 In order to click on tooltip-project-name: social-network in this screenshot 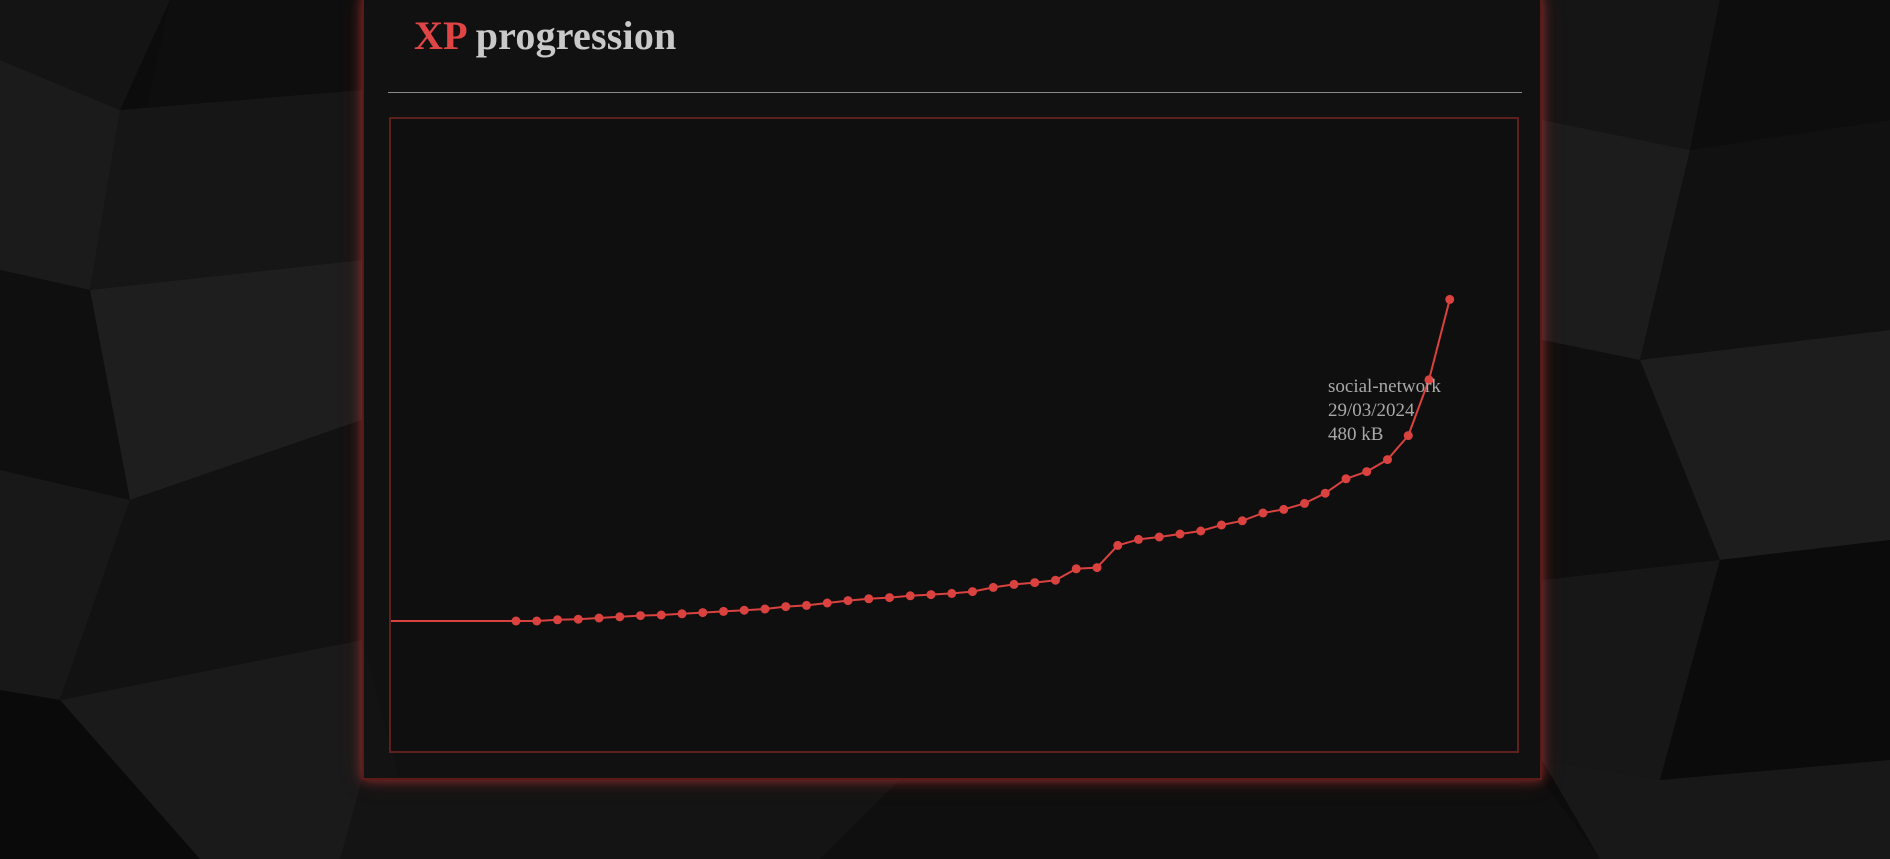, I will do `click(1384, 386)`.